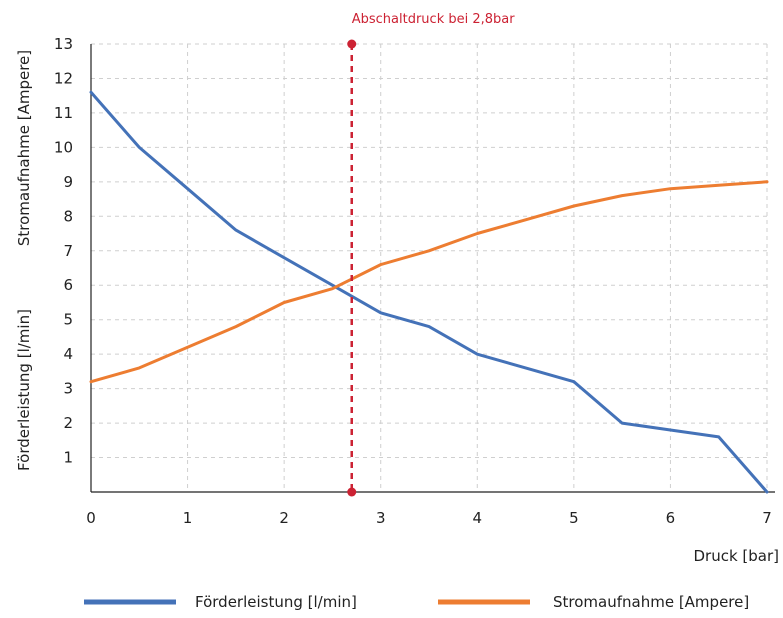 Image resolution: width=783 pixels, height=618 pixels. Describe the element at coordinates (68, 423) in the screenshot. I see `y-tick-label: 2` at that location.